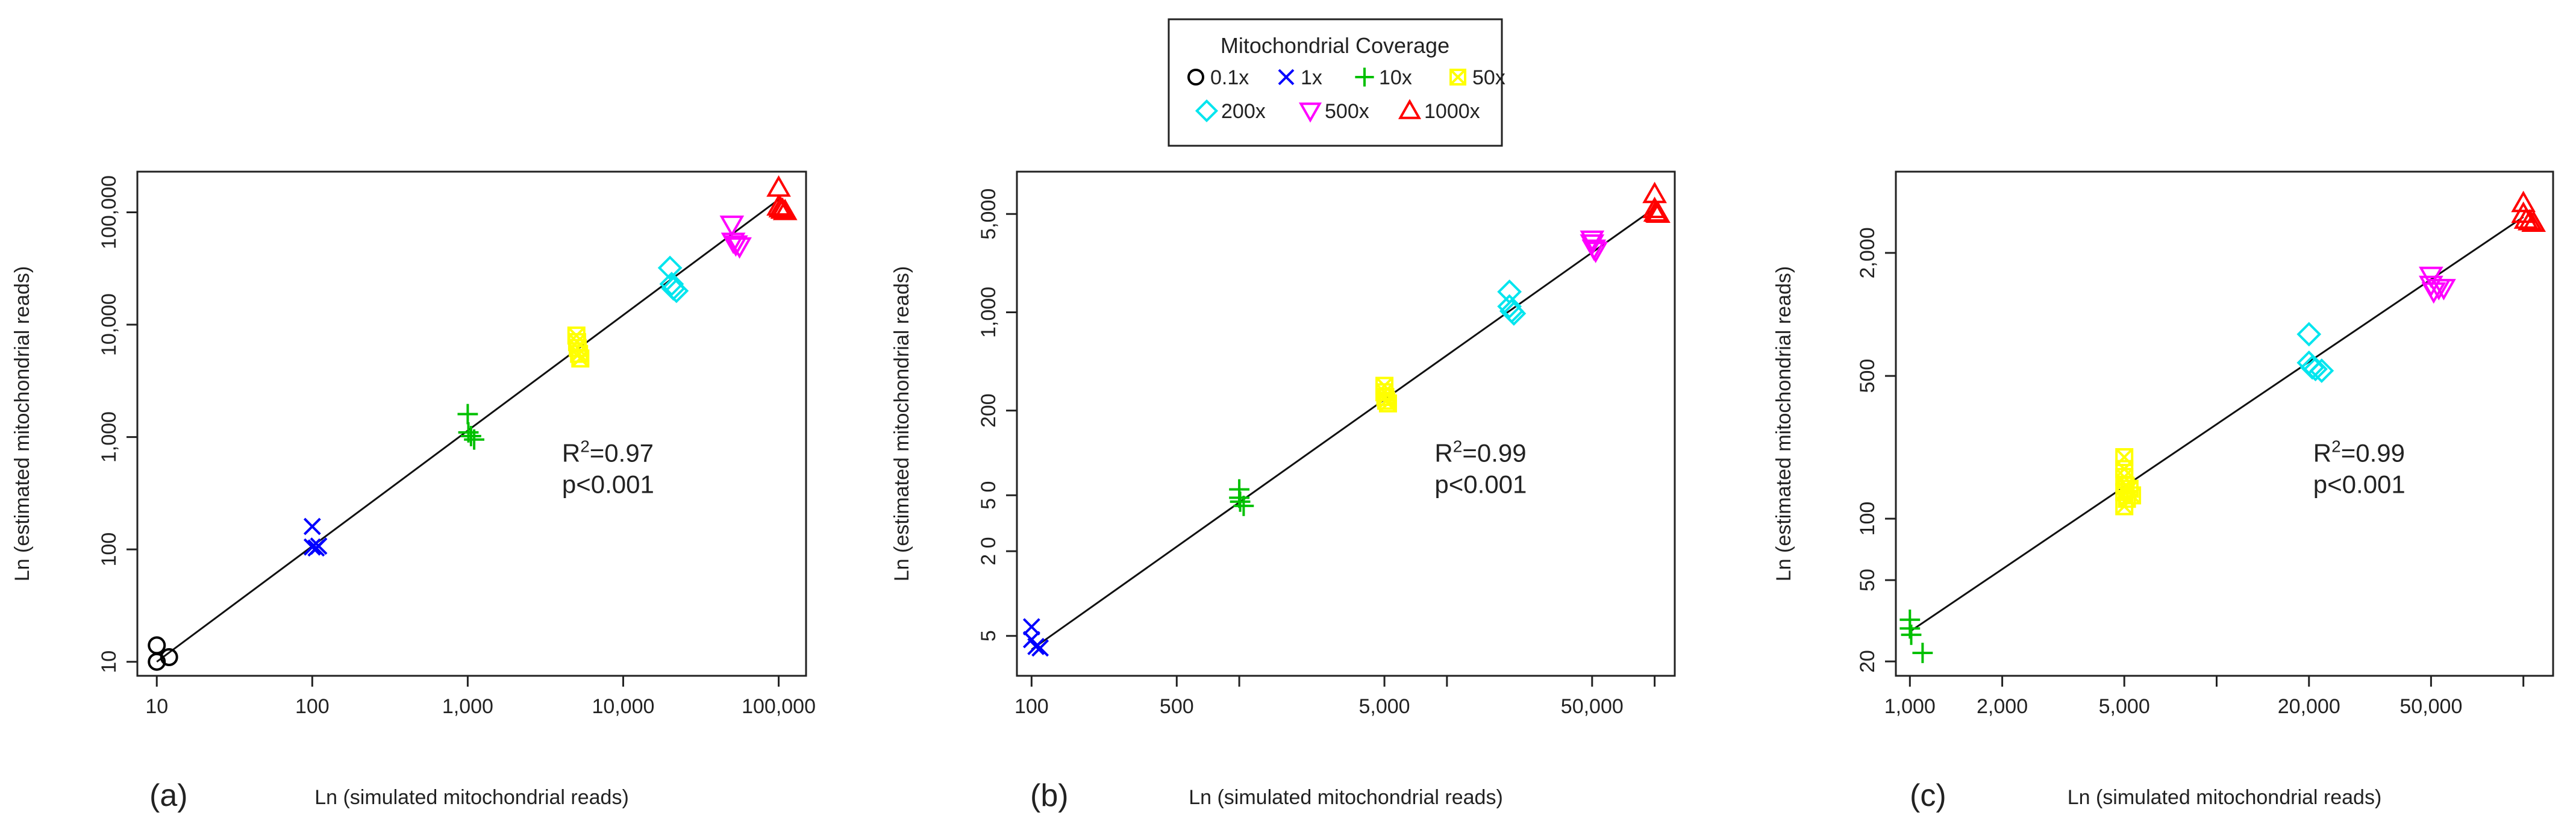 This screenshot has width=2576, height=830. Describe the element at coordinates (1230, 77) in the screenshot. I see `legend-label-0.1x: 0.1x` at that location.